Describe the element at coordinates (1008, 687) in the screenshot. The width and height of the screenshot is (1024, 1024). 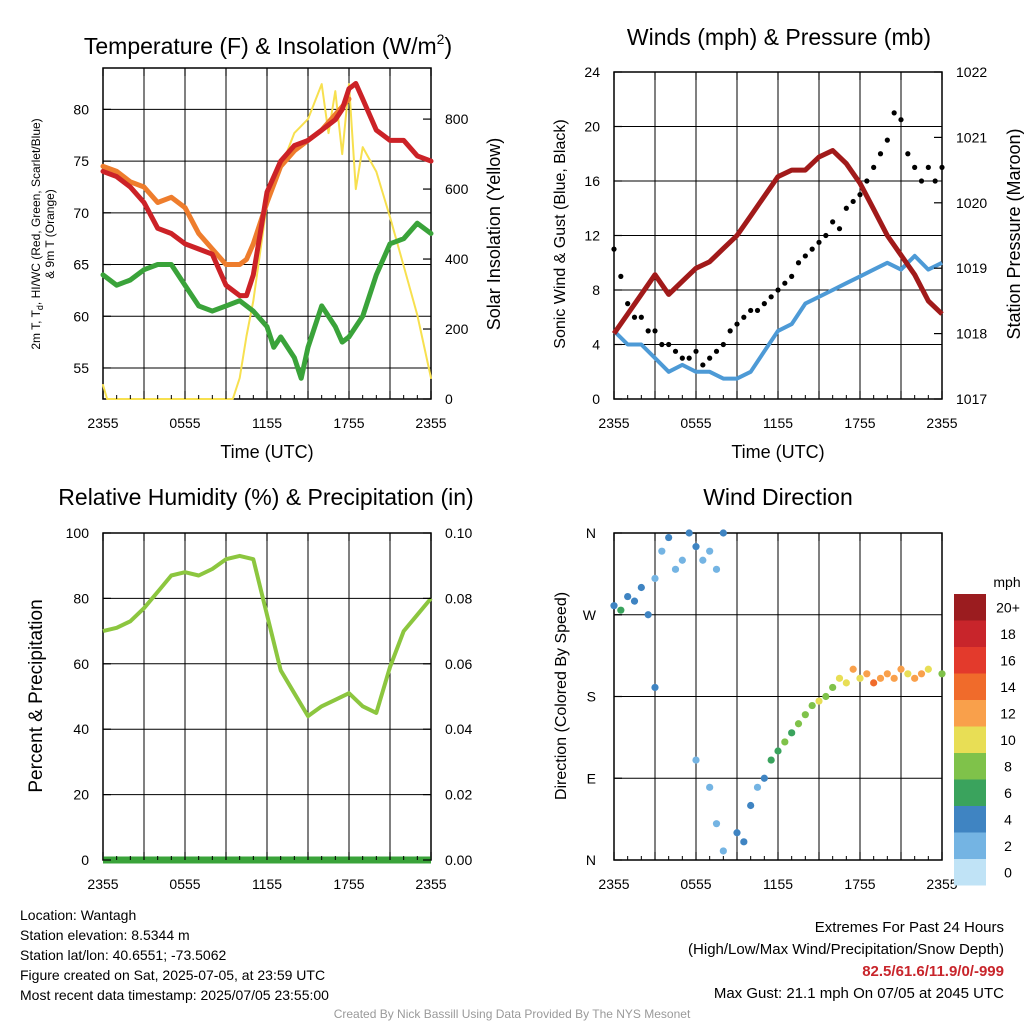
I see `colorbar-label: 14` at that location.